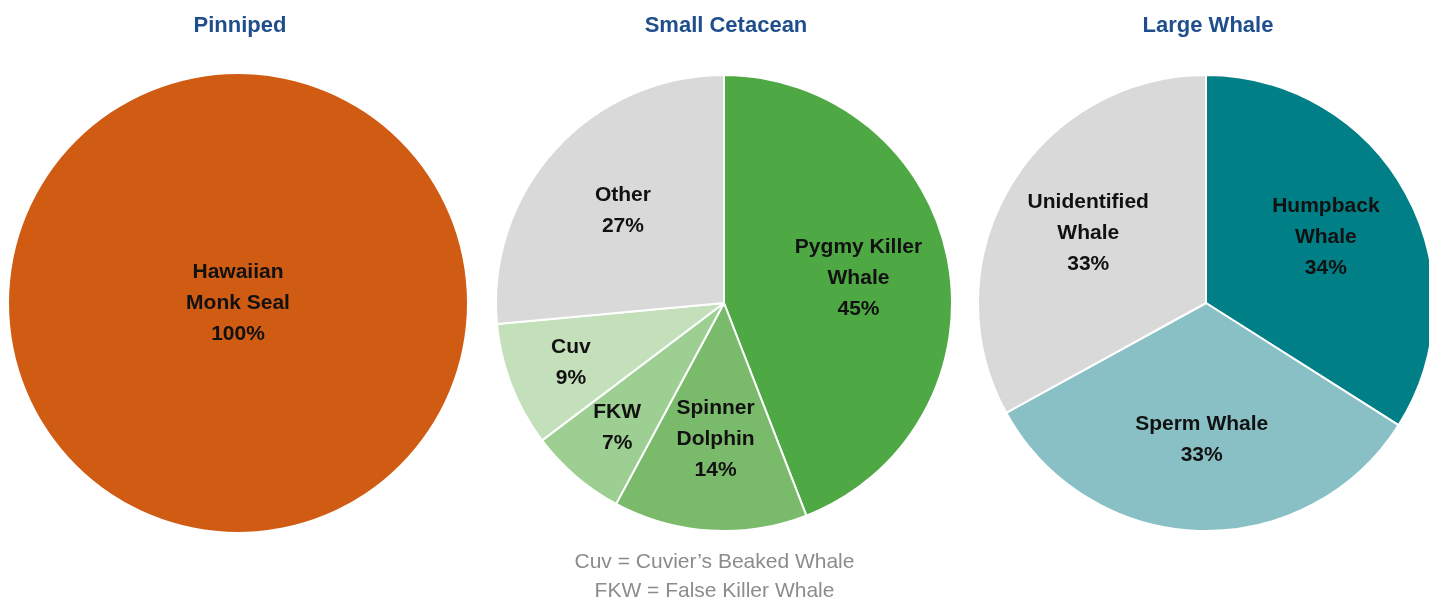  I want to click on data-label: 14%, so click(715, 469).